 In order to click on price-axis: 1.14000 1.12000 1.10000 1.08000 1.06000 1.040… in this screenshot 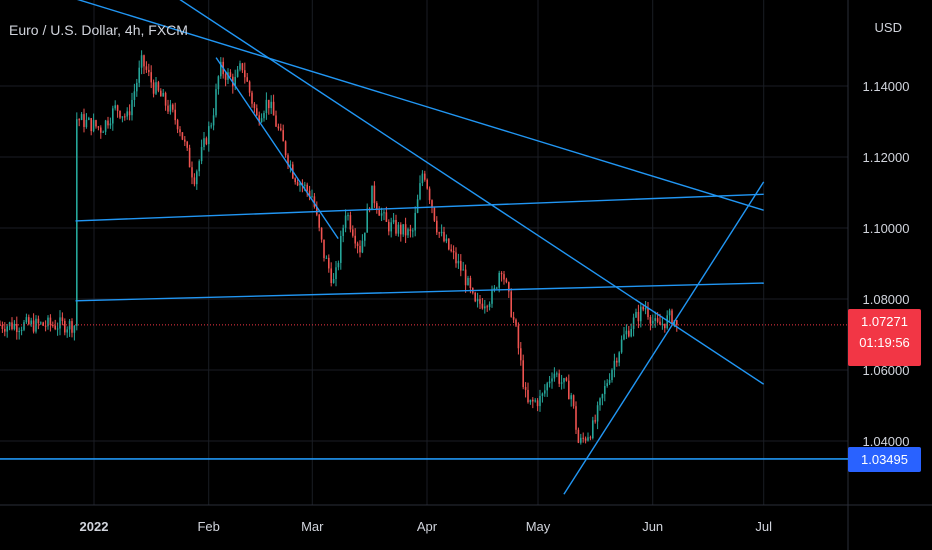, I will do `click(886, 264)`.